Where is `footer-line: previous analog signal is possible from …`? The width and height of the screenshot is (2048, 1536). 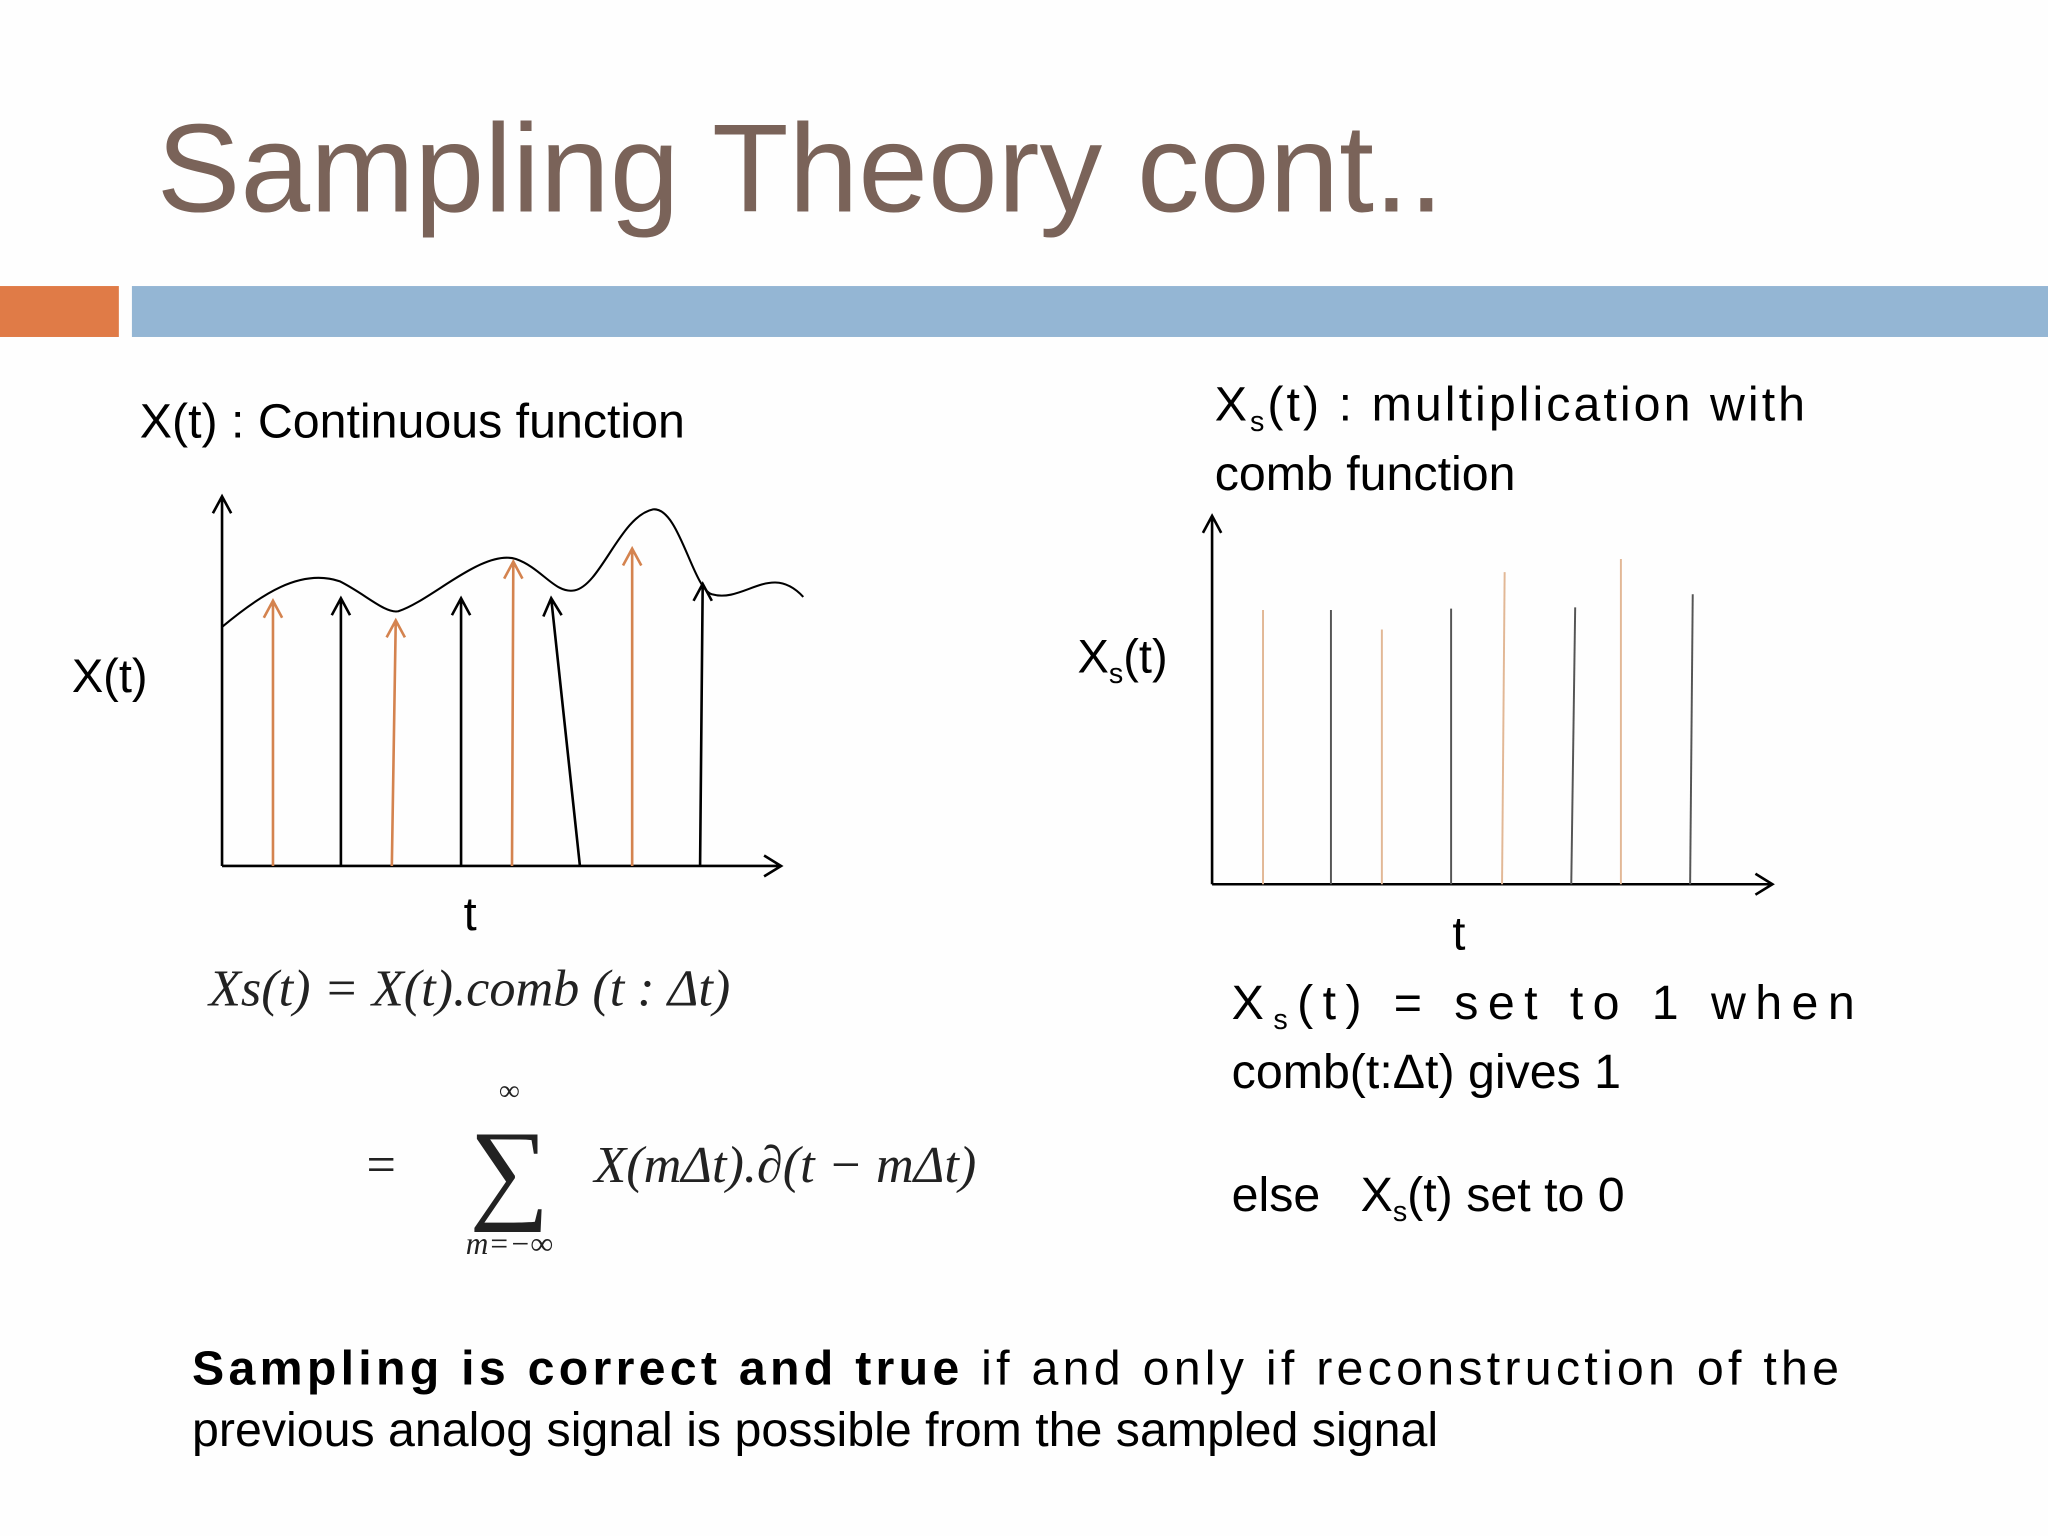
footer-line: previous analog signal is possible from … is located at coordinates (815, 1430).